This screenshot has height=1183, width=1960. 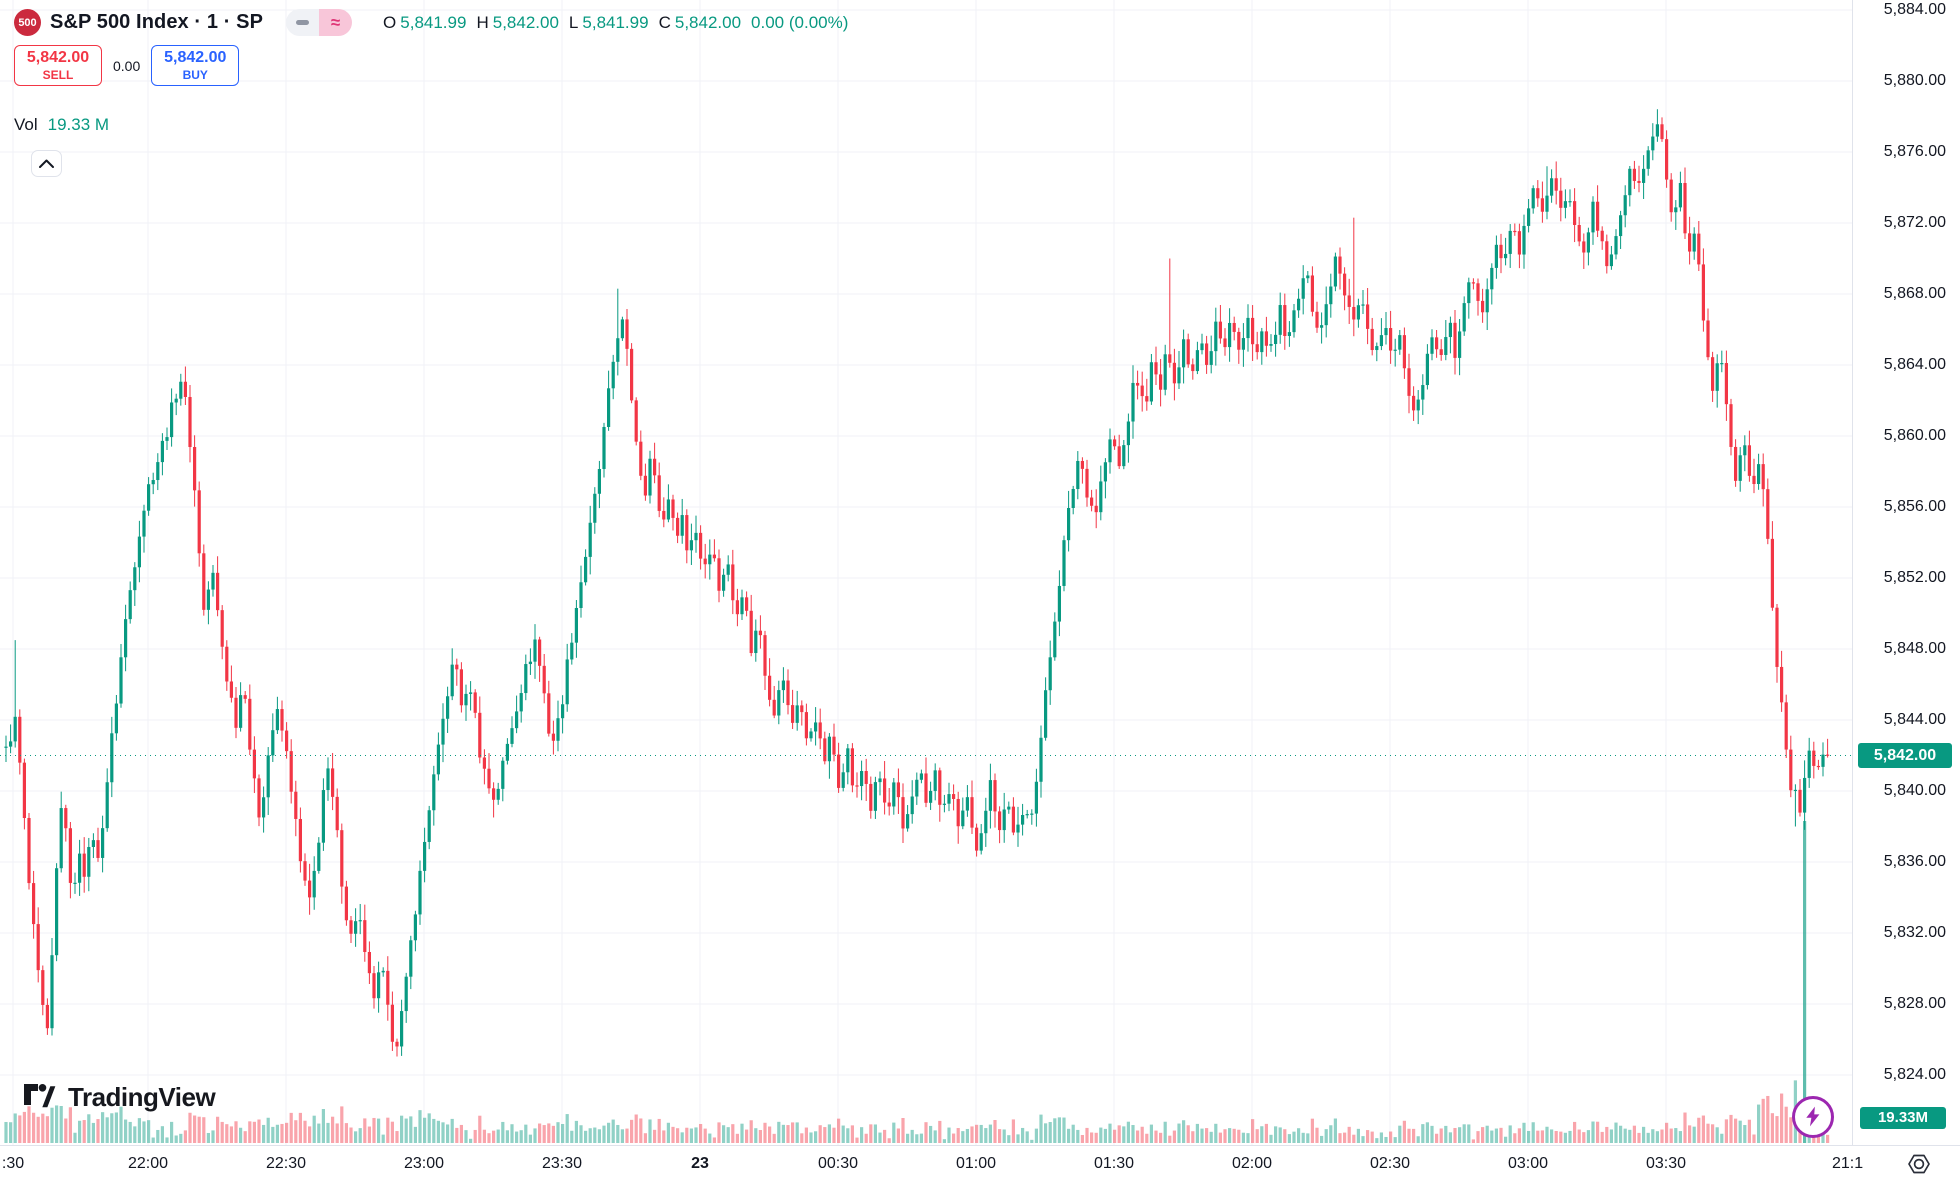 What do you see at coordinates (1914, 364) in the screenshot?
I see `price-tick-label: 5,864.00` at bounding box center [1914, 364].